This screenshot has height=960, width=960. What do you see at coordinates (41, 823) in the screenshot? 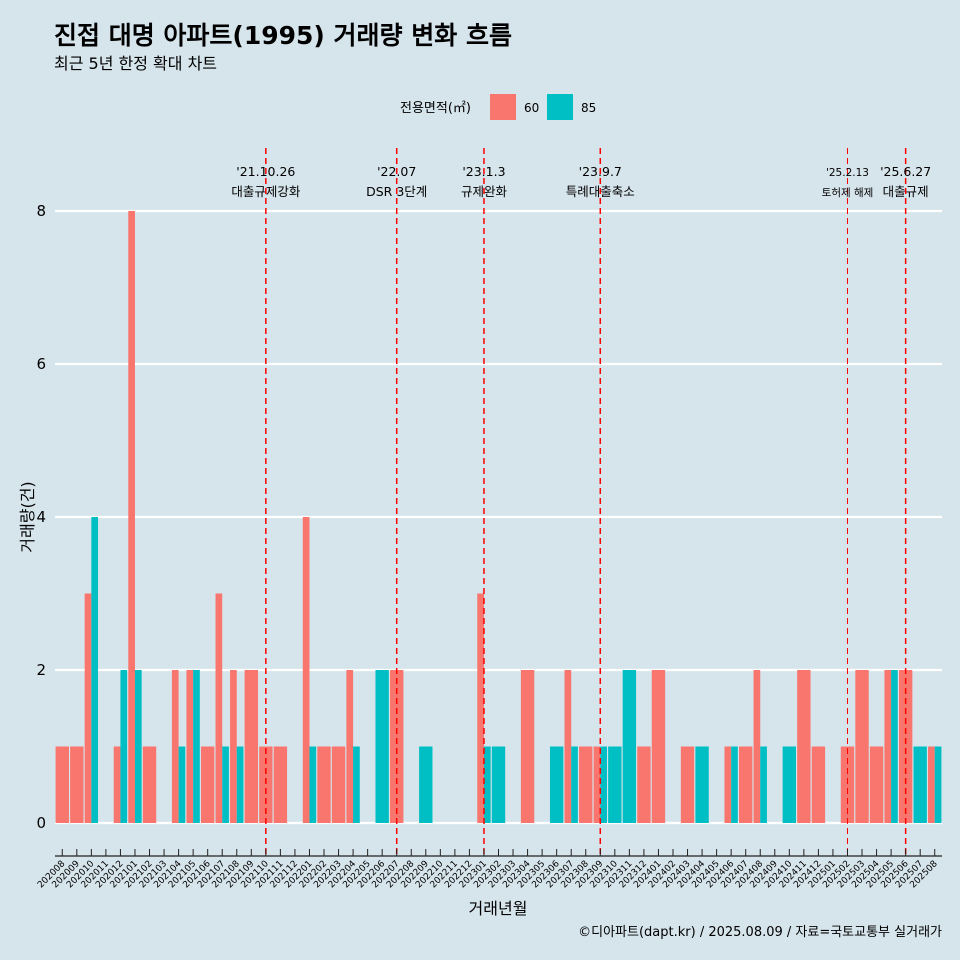
I see `y-tick-label: 0` at bounding box center [41, 823].